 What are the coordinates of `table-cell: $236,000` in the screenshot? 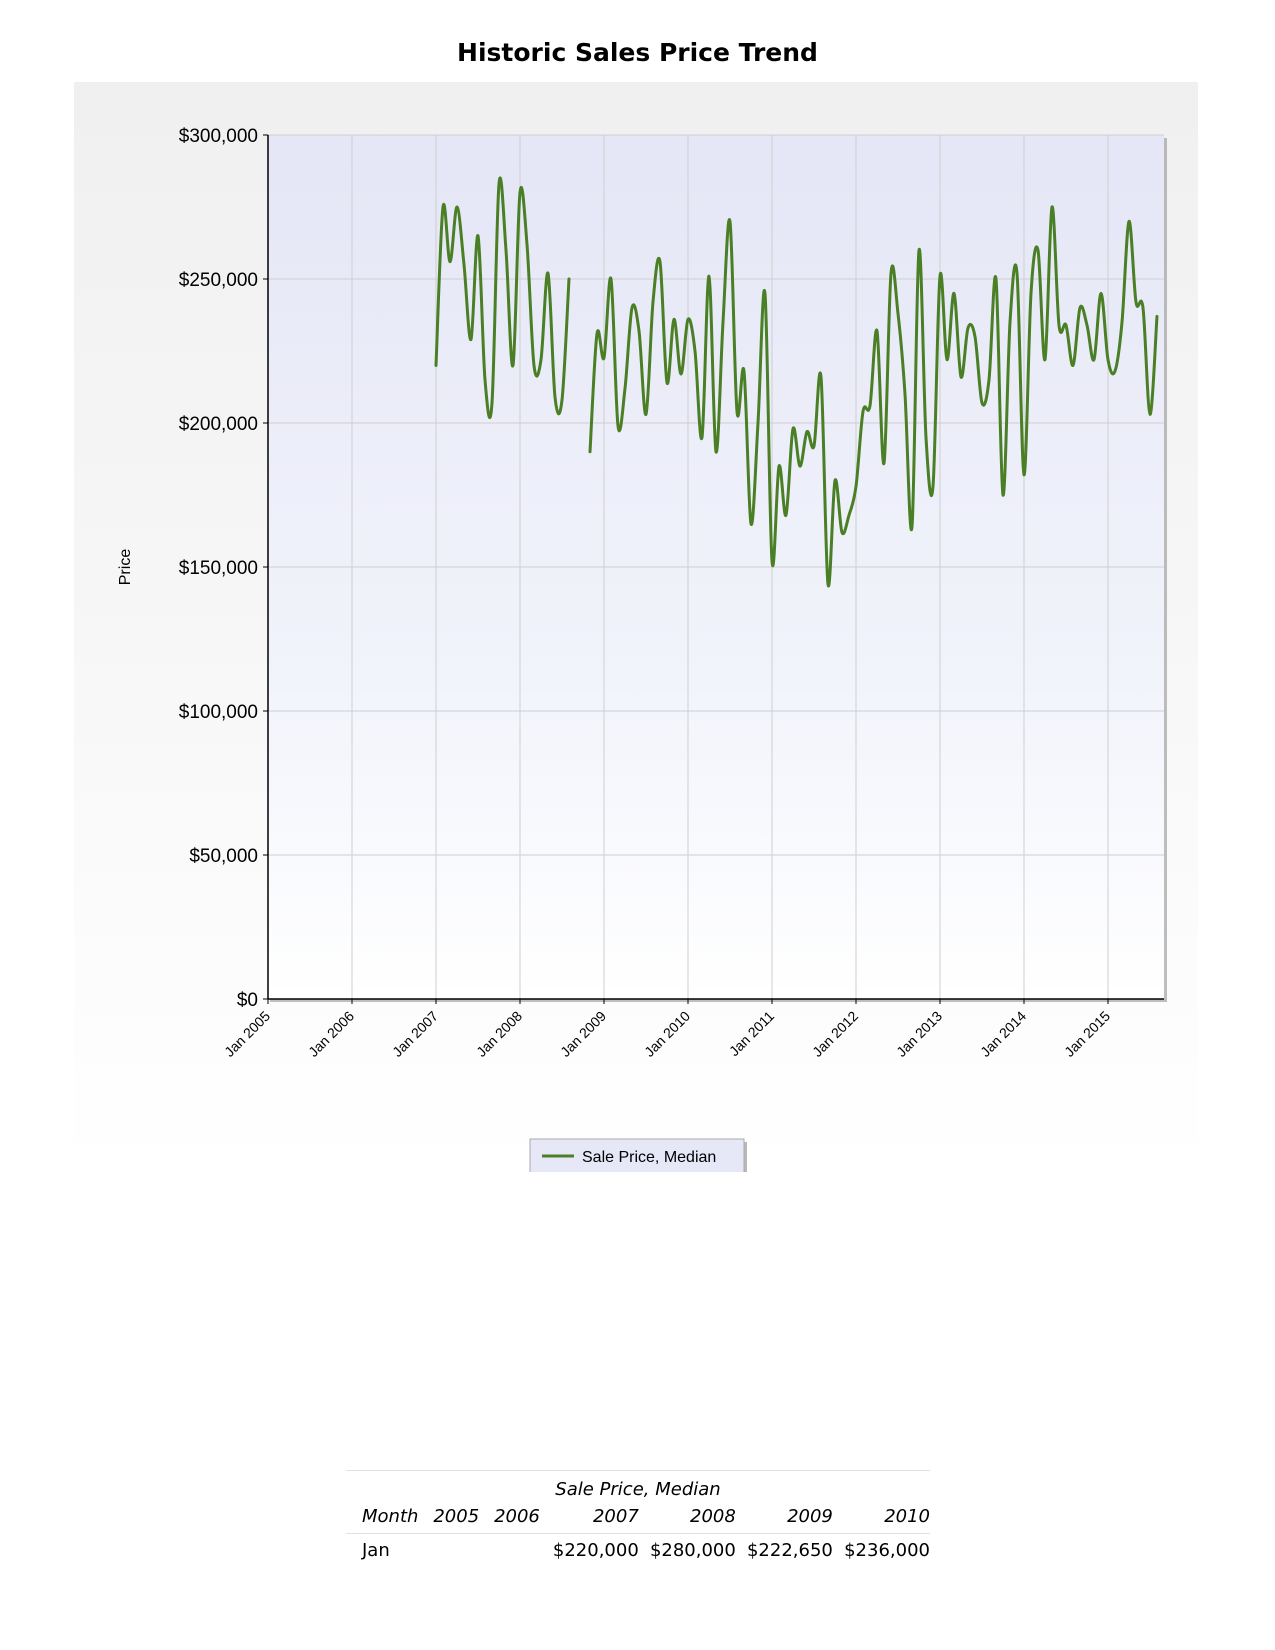 It's located at (887, 1550).